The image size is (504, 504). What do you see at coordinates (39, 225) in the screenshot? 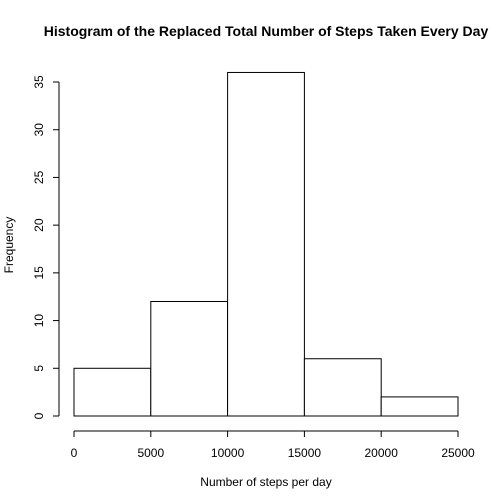
I see `y-tick-label-4: 20` at bounding box center [39, 225].